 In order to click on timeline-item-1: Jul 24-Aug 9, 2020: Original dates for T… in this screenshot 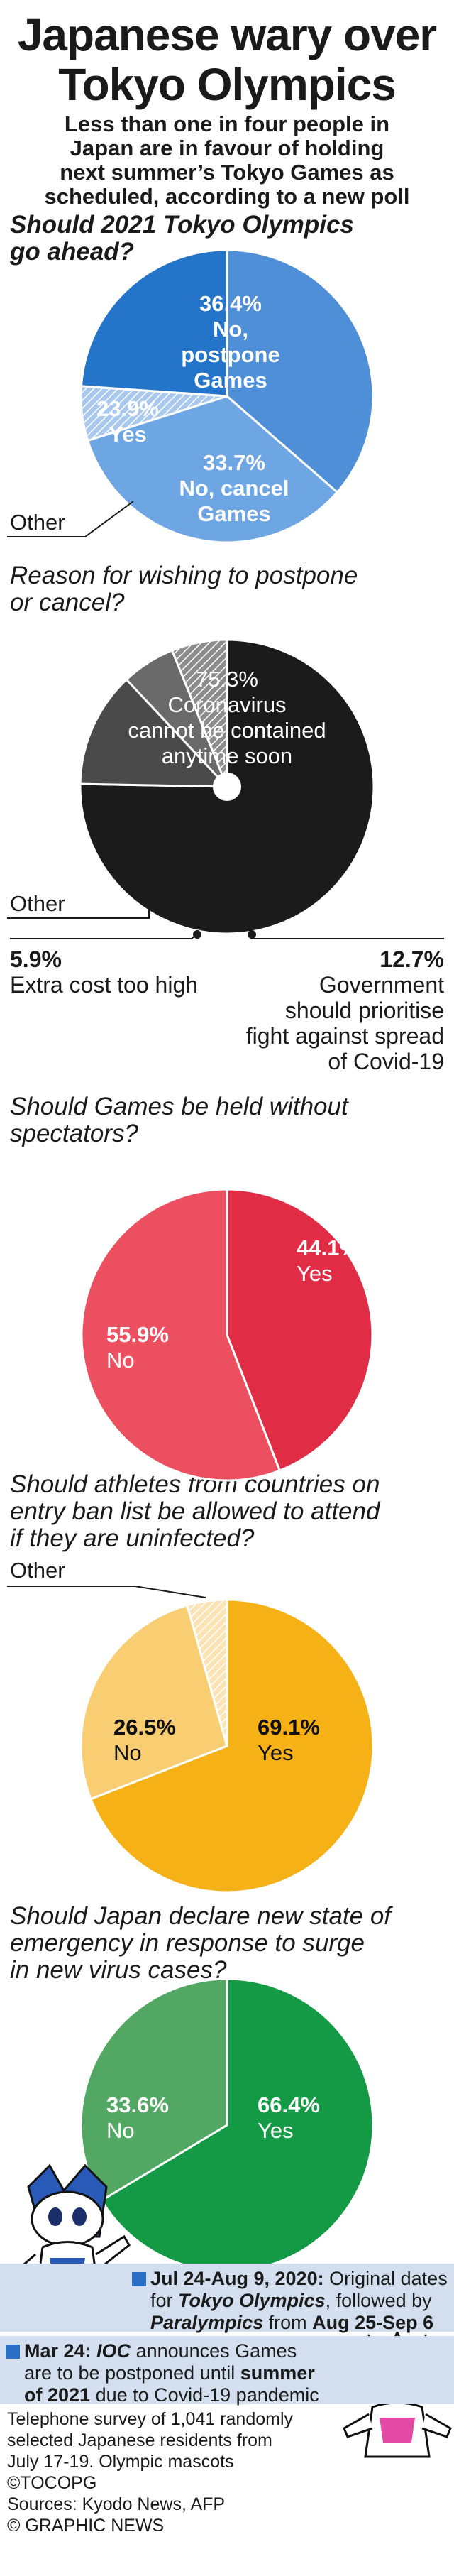, I will do `click(227, 2299)`.